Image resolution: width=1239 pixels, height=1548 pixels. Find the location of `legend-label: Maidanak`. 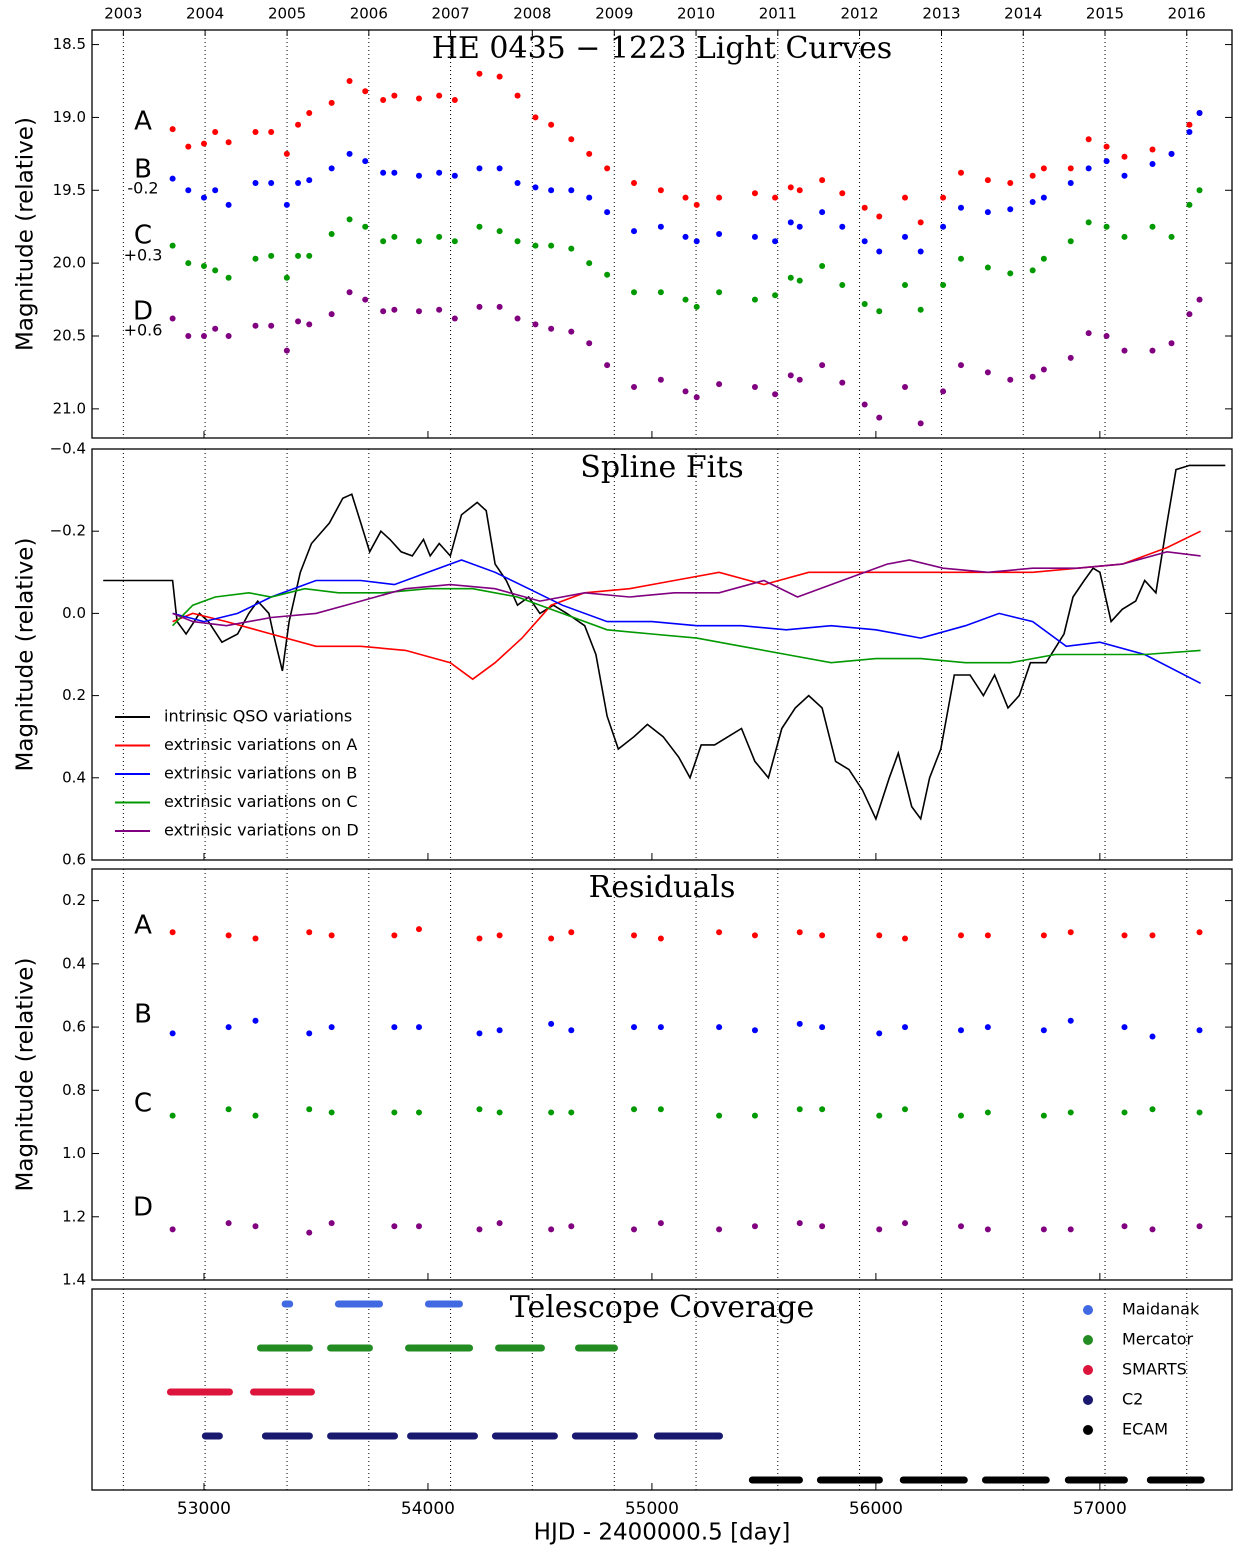

legend-label: Maidanak is located at coordinates (1161, 1309).